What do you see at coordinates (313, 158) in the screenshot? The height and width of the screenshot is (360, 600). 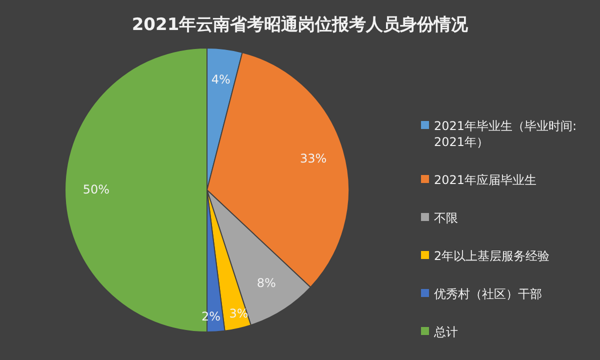 I see `data-label: 33%` at bounding box center [313, 158].